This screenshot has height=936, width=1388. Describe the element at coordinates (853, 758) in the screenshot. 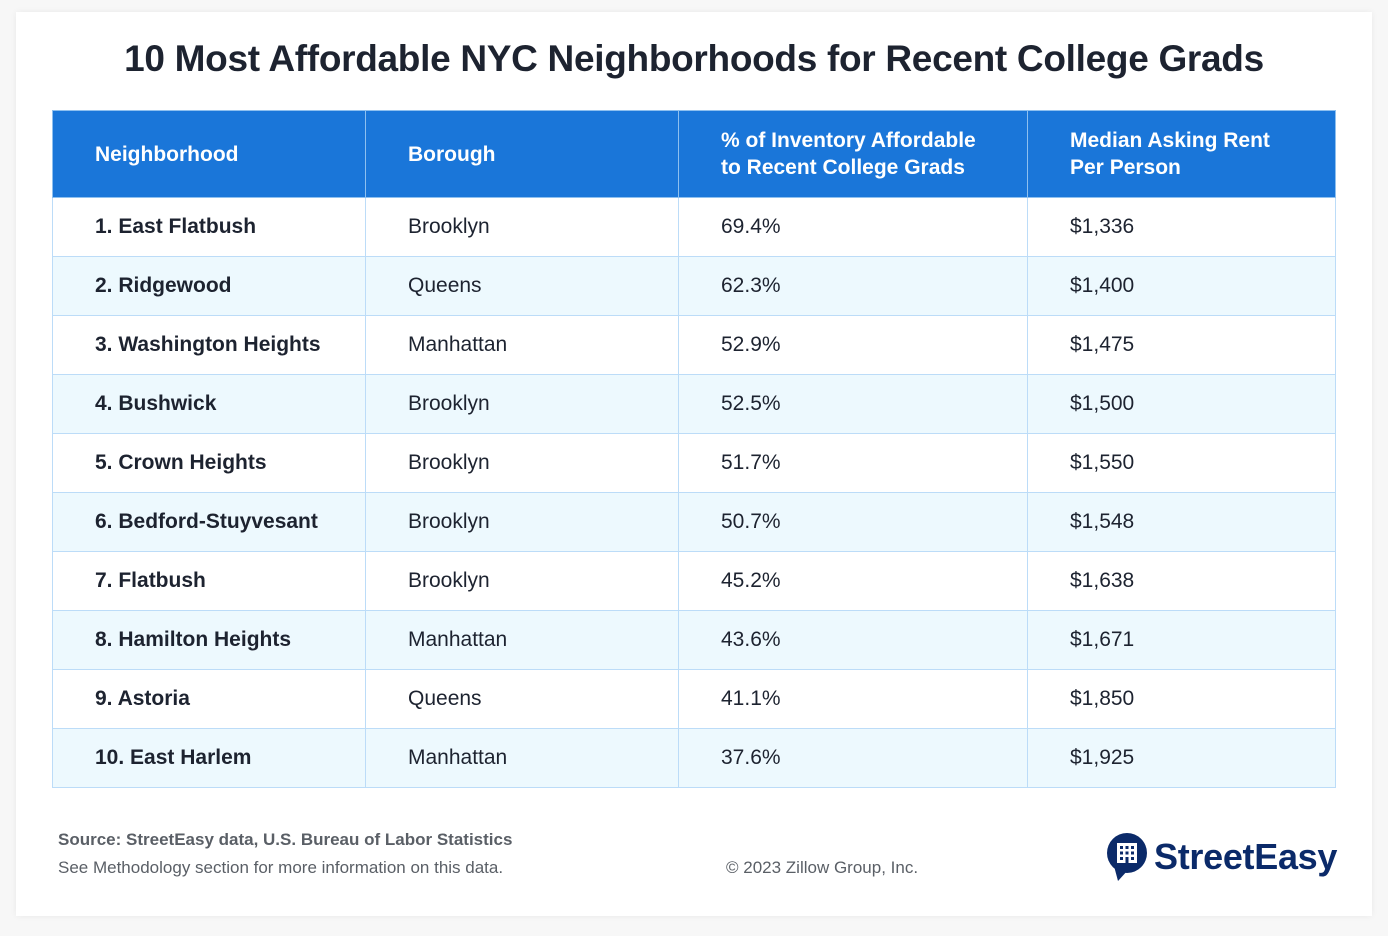

I see `cell-percent-affordable: 37.6%` at that location.